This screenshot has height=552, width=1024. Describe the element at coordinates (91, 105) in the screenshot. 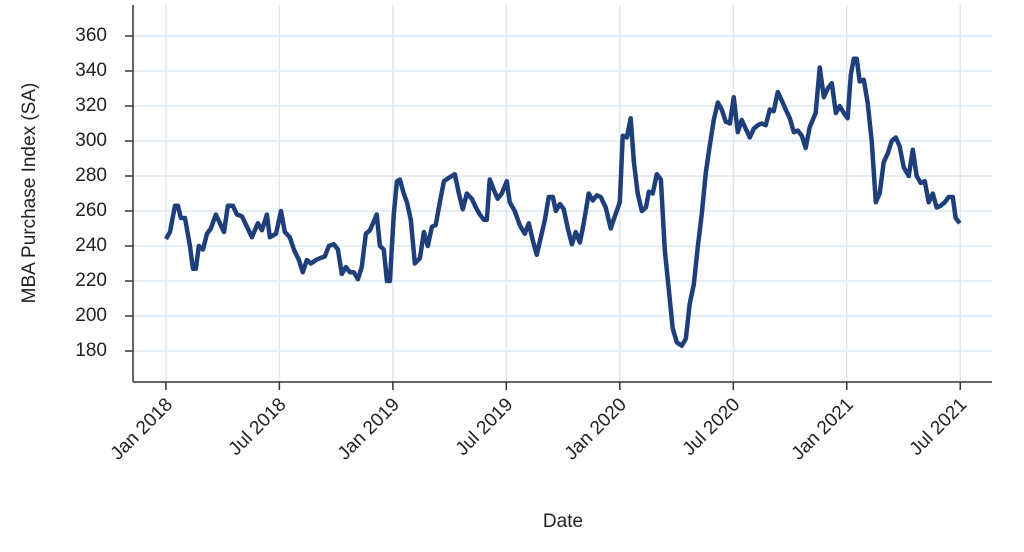

I see `y-tick-label: 320` at that location.